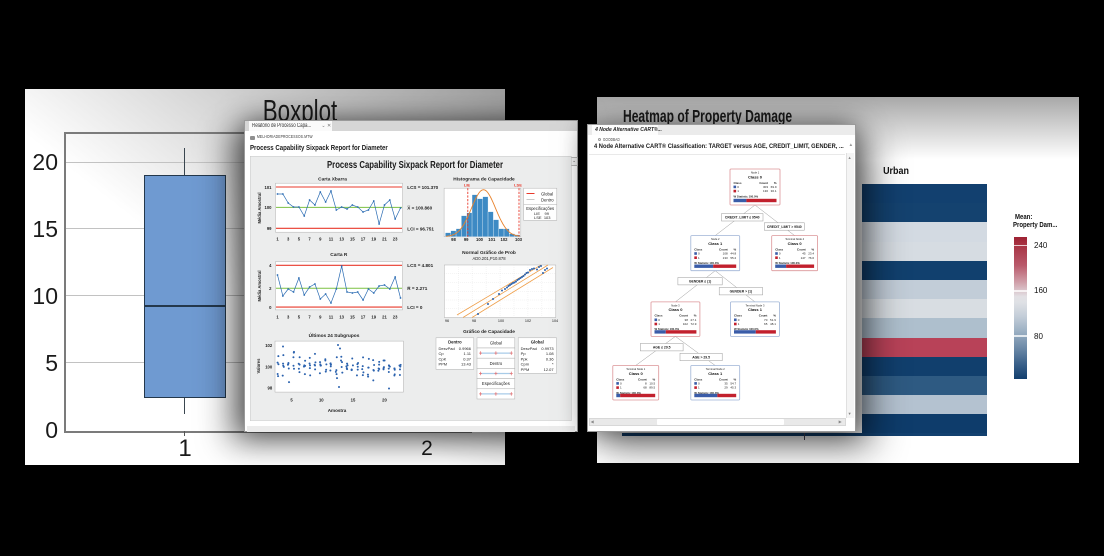 The width and height of the screenshot is (1104, 556). I want to click on svg-text: 72.9, so click(694, 324).